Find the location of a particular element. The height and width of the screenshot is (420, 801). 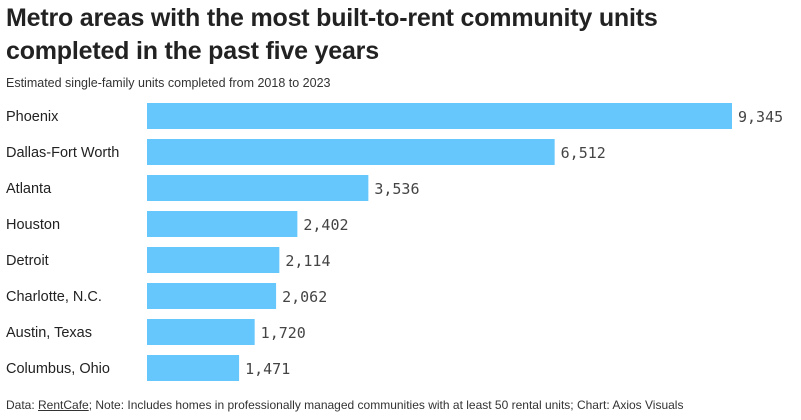

category-label-columbus-ohio: Columbus, Ohio is located at coordinates (58, 369).